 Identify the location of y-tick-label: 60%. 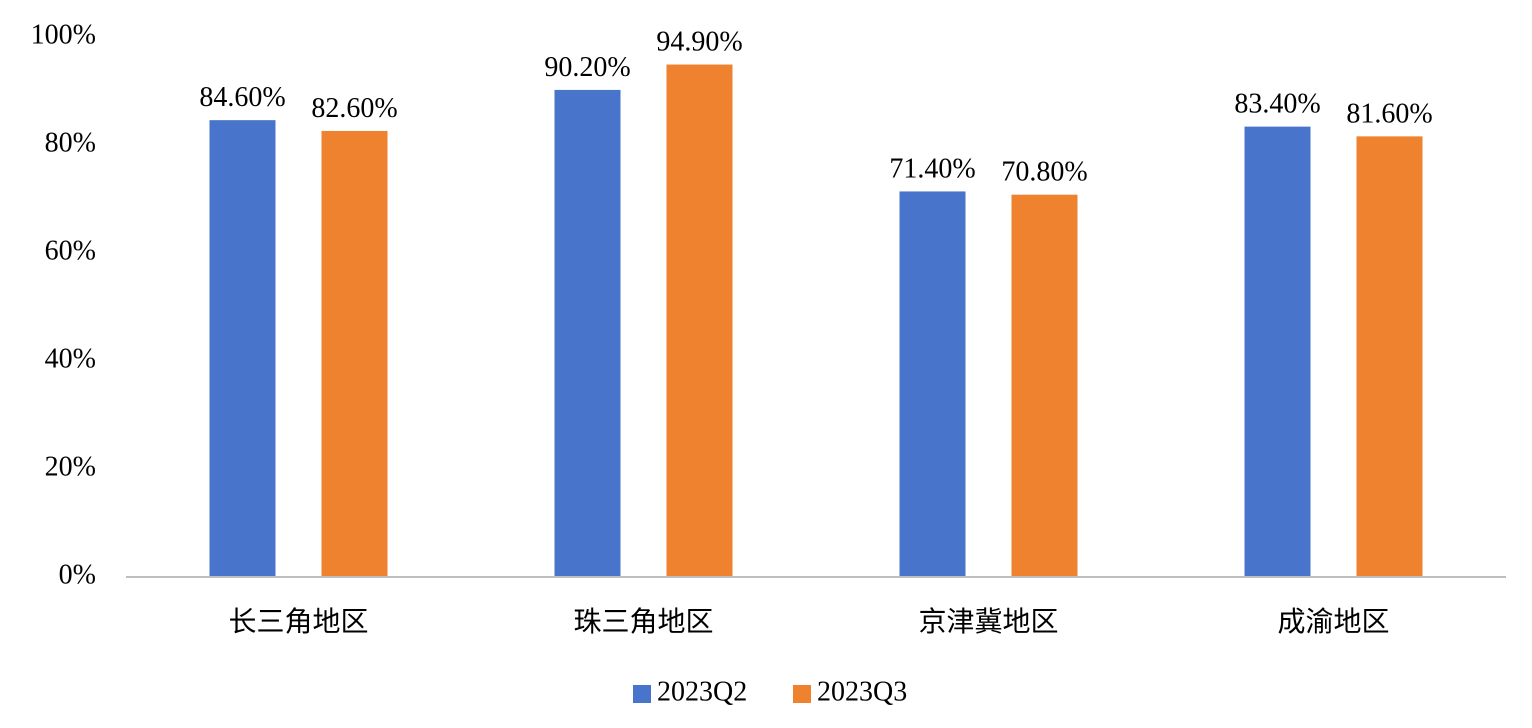
(70, 250).